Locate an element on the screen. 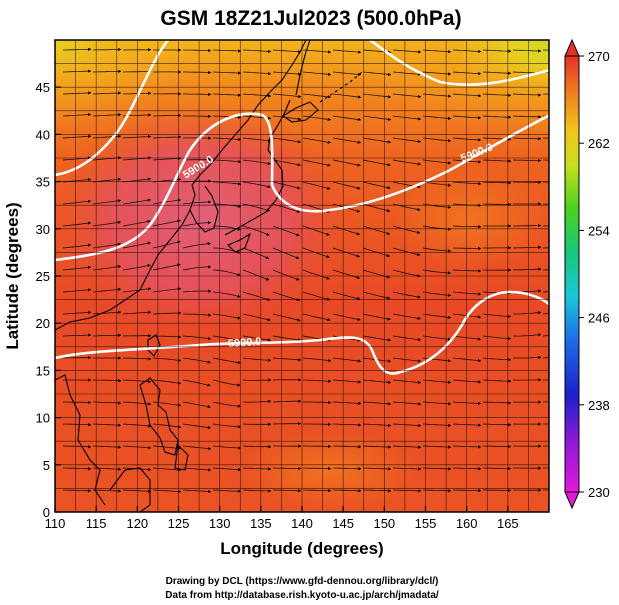 This screenshot has height=605, width=619. x-tick-label: 160 is located at coordinates (467, 523).